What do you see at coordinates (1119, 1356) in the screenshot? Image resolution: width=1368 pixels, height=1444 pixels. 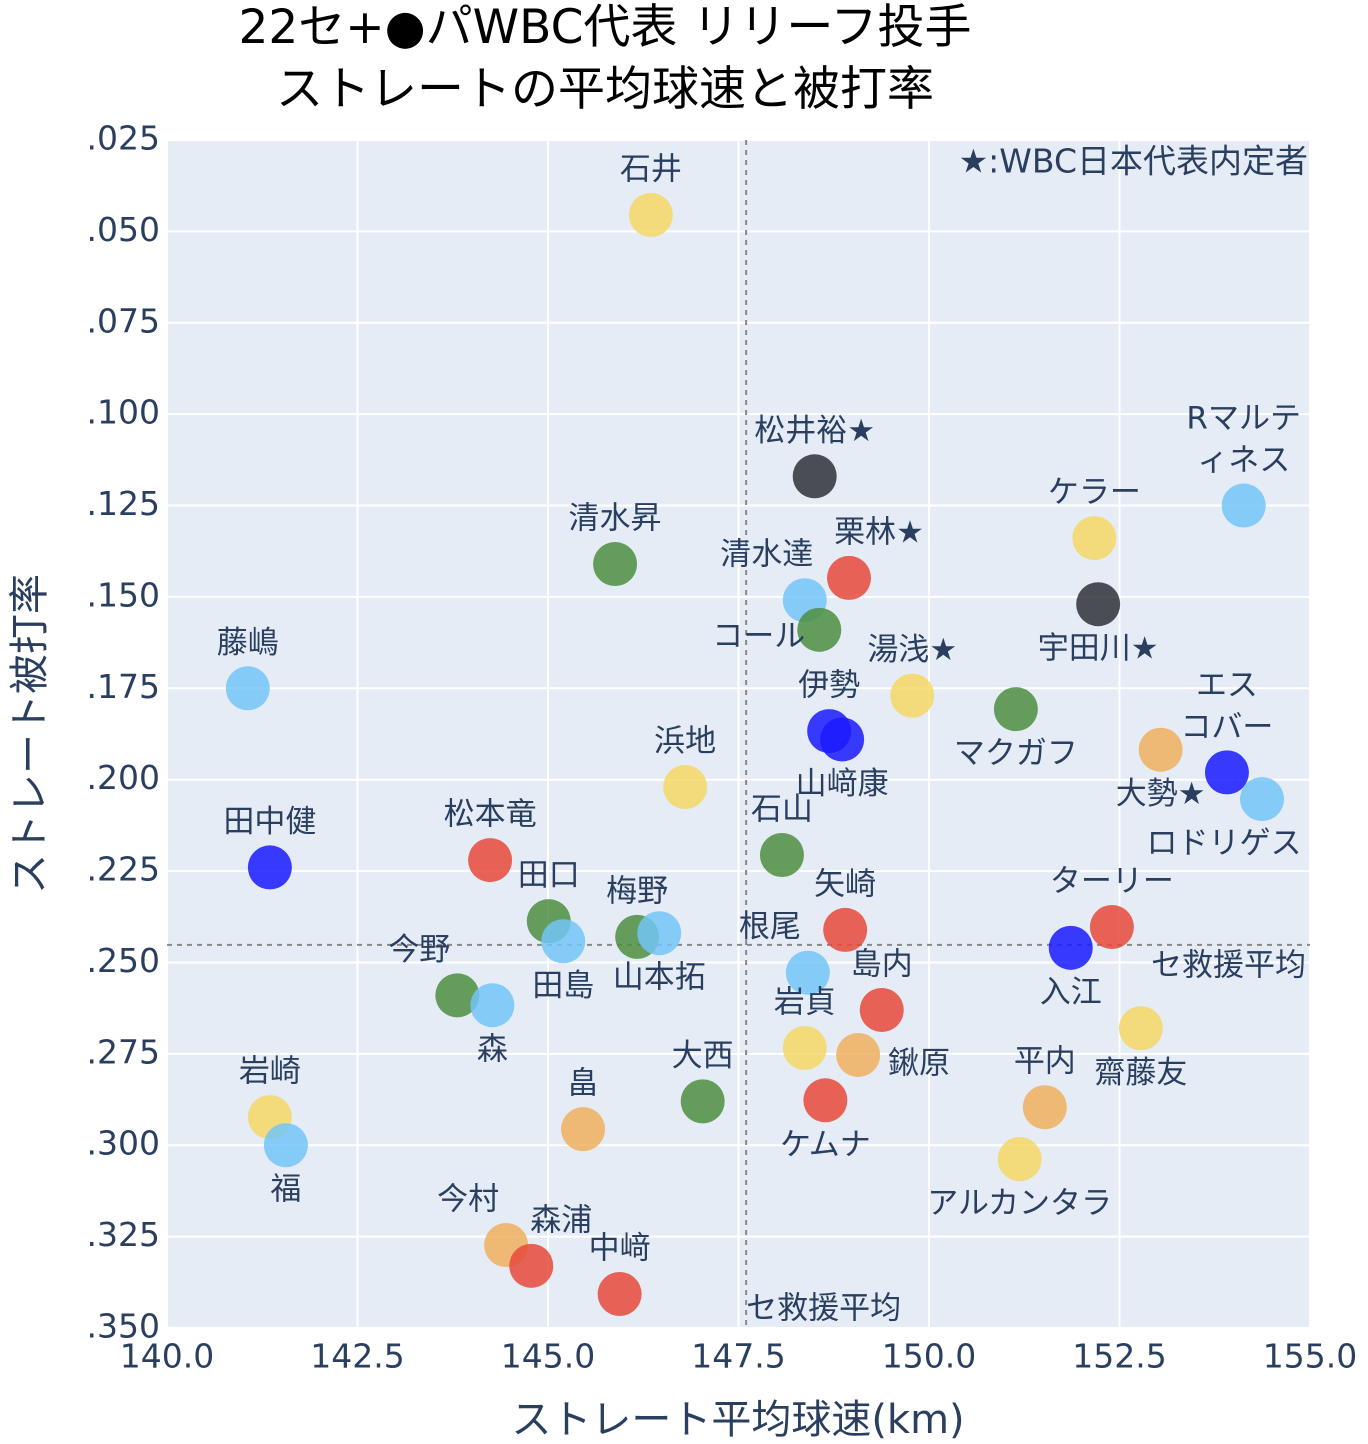 I see `x-tick-label: 152.5` at bounding box center [1119, 1356].